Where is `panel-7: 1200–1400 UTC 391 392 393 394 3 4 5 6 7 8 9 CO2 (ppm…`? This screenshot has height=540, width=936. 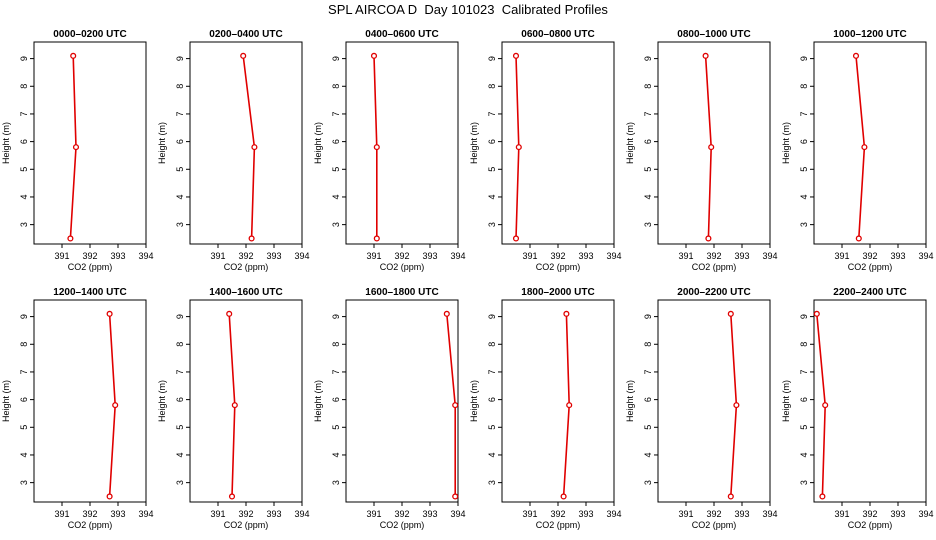
panel-7: 1200–1400 UTC 391 392 393 394 3 4 5 6 7 8 9 CO2 (ppm… is located at coordinates (77, 408).